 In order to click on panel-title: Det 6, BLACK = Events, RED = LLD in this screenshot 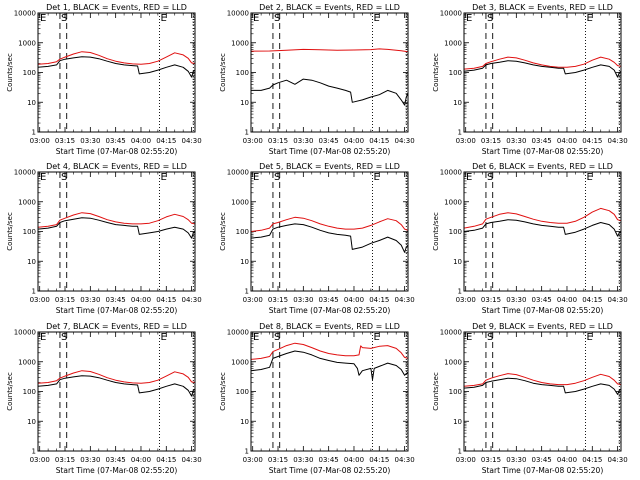, I will do `click(542, 166)`.